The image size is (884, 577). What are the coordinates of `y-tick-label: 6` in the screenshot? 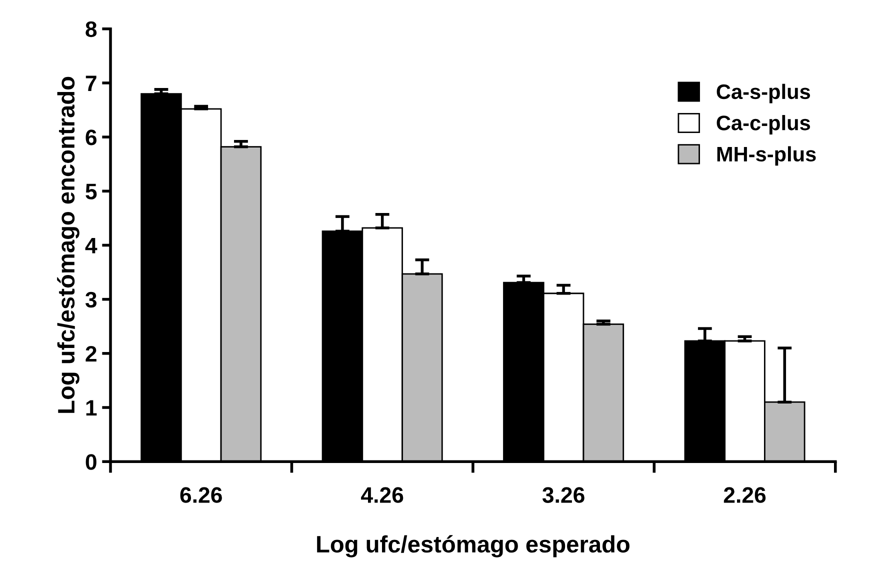 It's located at (91, 138).